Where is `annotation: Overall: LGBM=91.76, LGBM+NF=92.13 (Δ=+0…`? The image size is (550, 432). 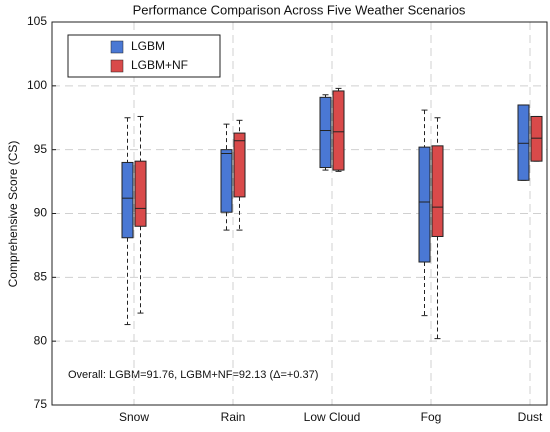 annotation: Overall: LGBM=91.76, LGBM+NF=92.13 (Δ=+0… is located at coordinates (193, 375).